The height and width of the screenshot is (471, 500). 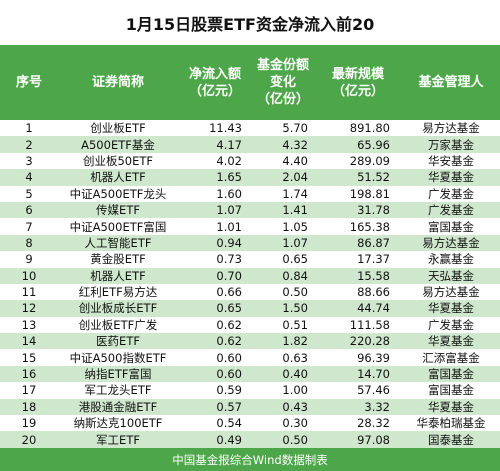 What do you see at coordinates (229, 357) in the screenshot?
I see `cell-net-inflow: 0.60` at bounding box center [229, 357].